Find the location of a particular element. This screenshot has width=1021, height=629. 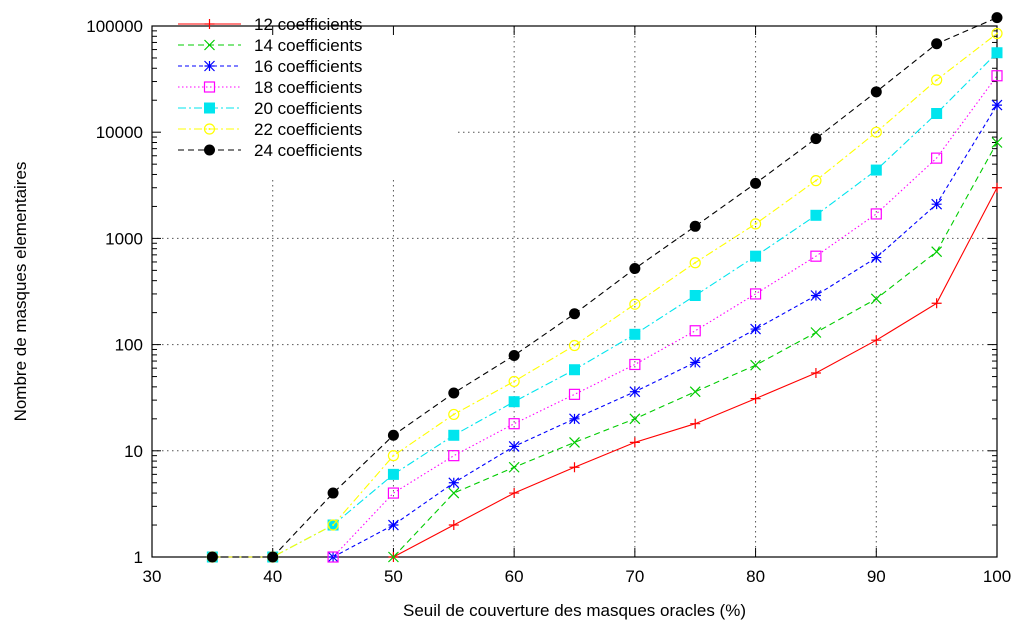

legend-entry: 18 coefficients is located at coordinates (270, 87).